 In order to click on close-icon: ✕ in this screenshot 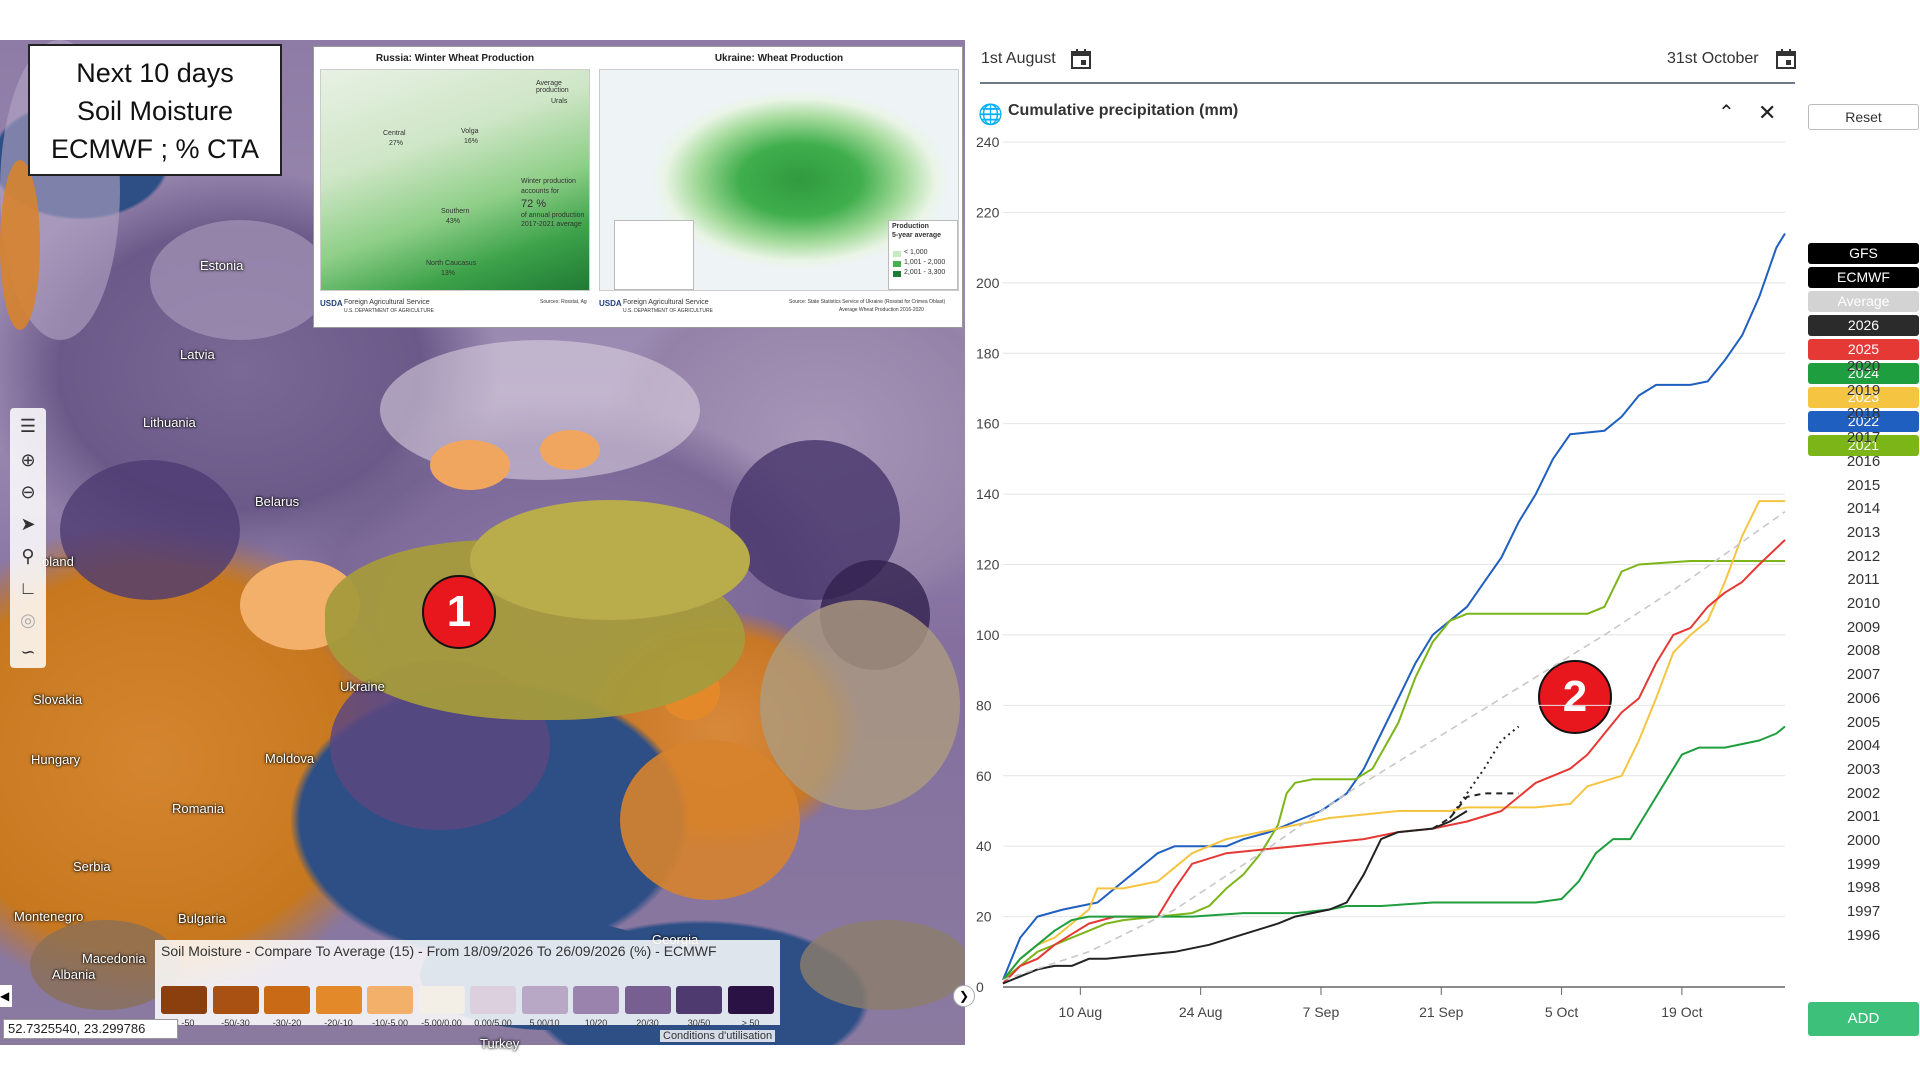, I will do `click(1767, 112)`.